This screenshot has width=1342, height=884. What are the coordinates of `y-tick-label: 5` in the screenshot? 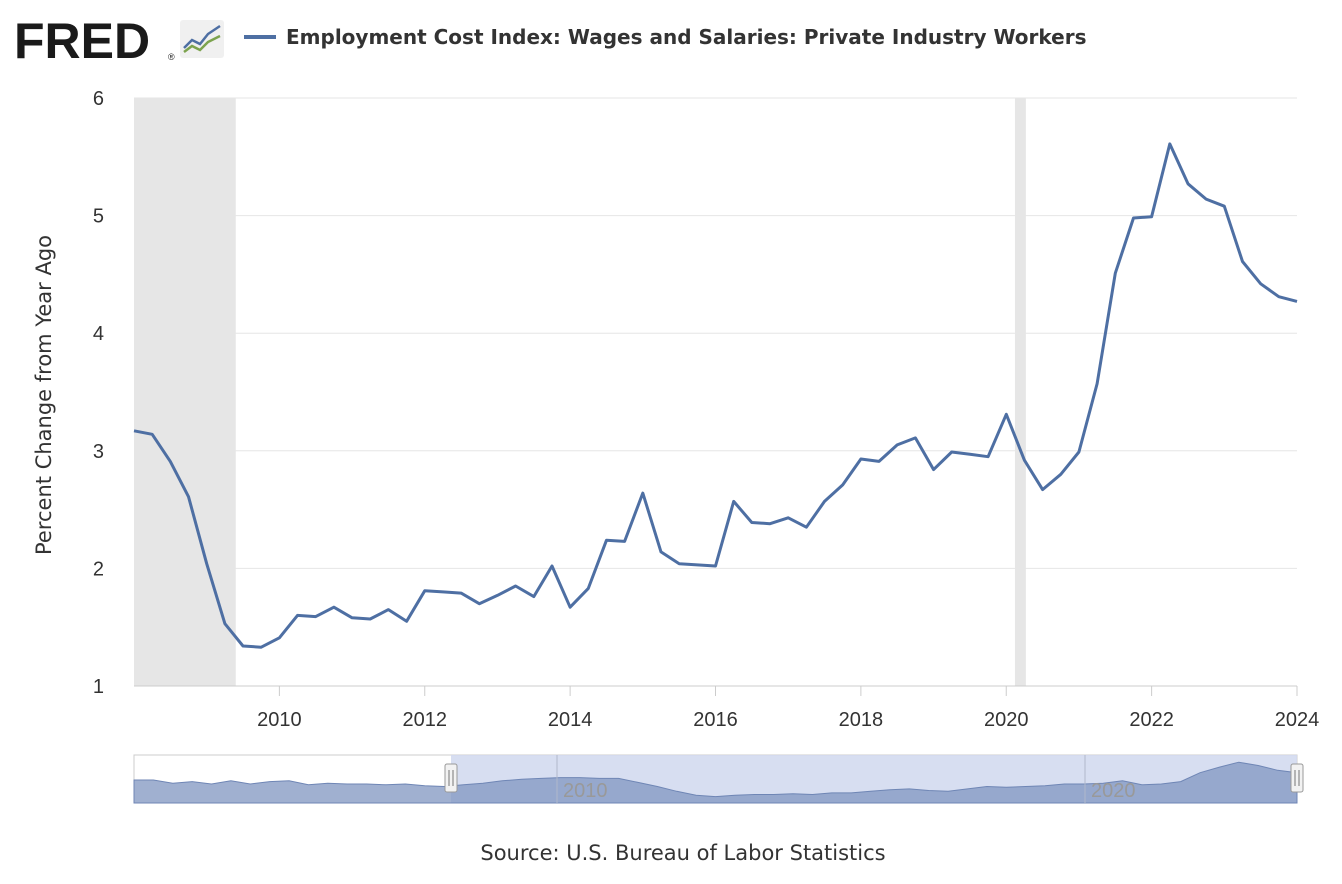 It's located at (98, 217).